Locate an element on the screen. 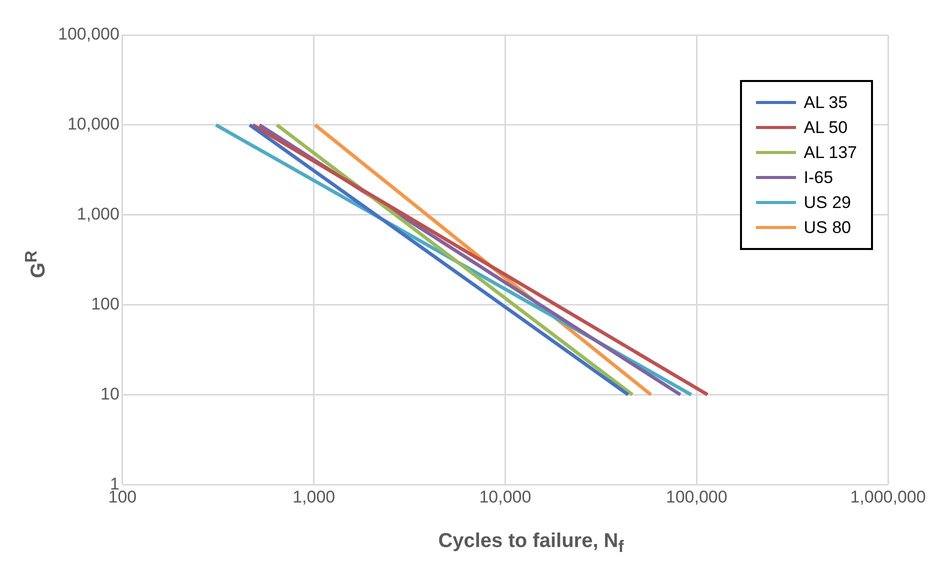 The width and height of the screenshot is (948, 566). y-tick-label: 100 is located at coordinates (105, 304).